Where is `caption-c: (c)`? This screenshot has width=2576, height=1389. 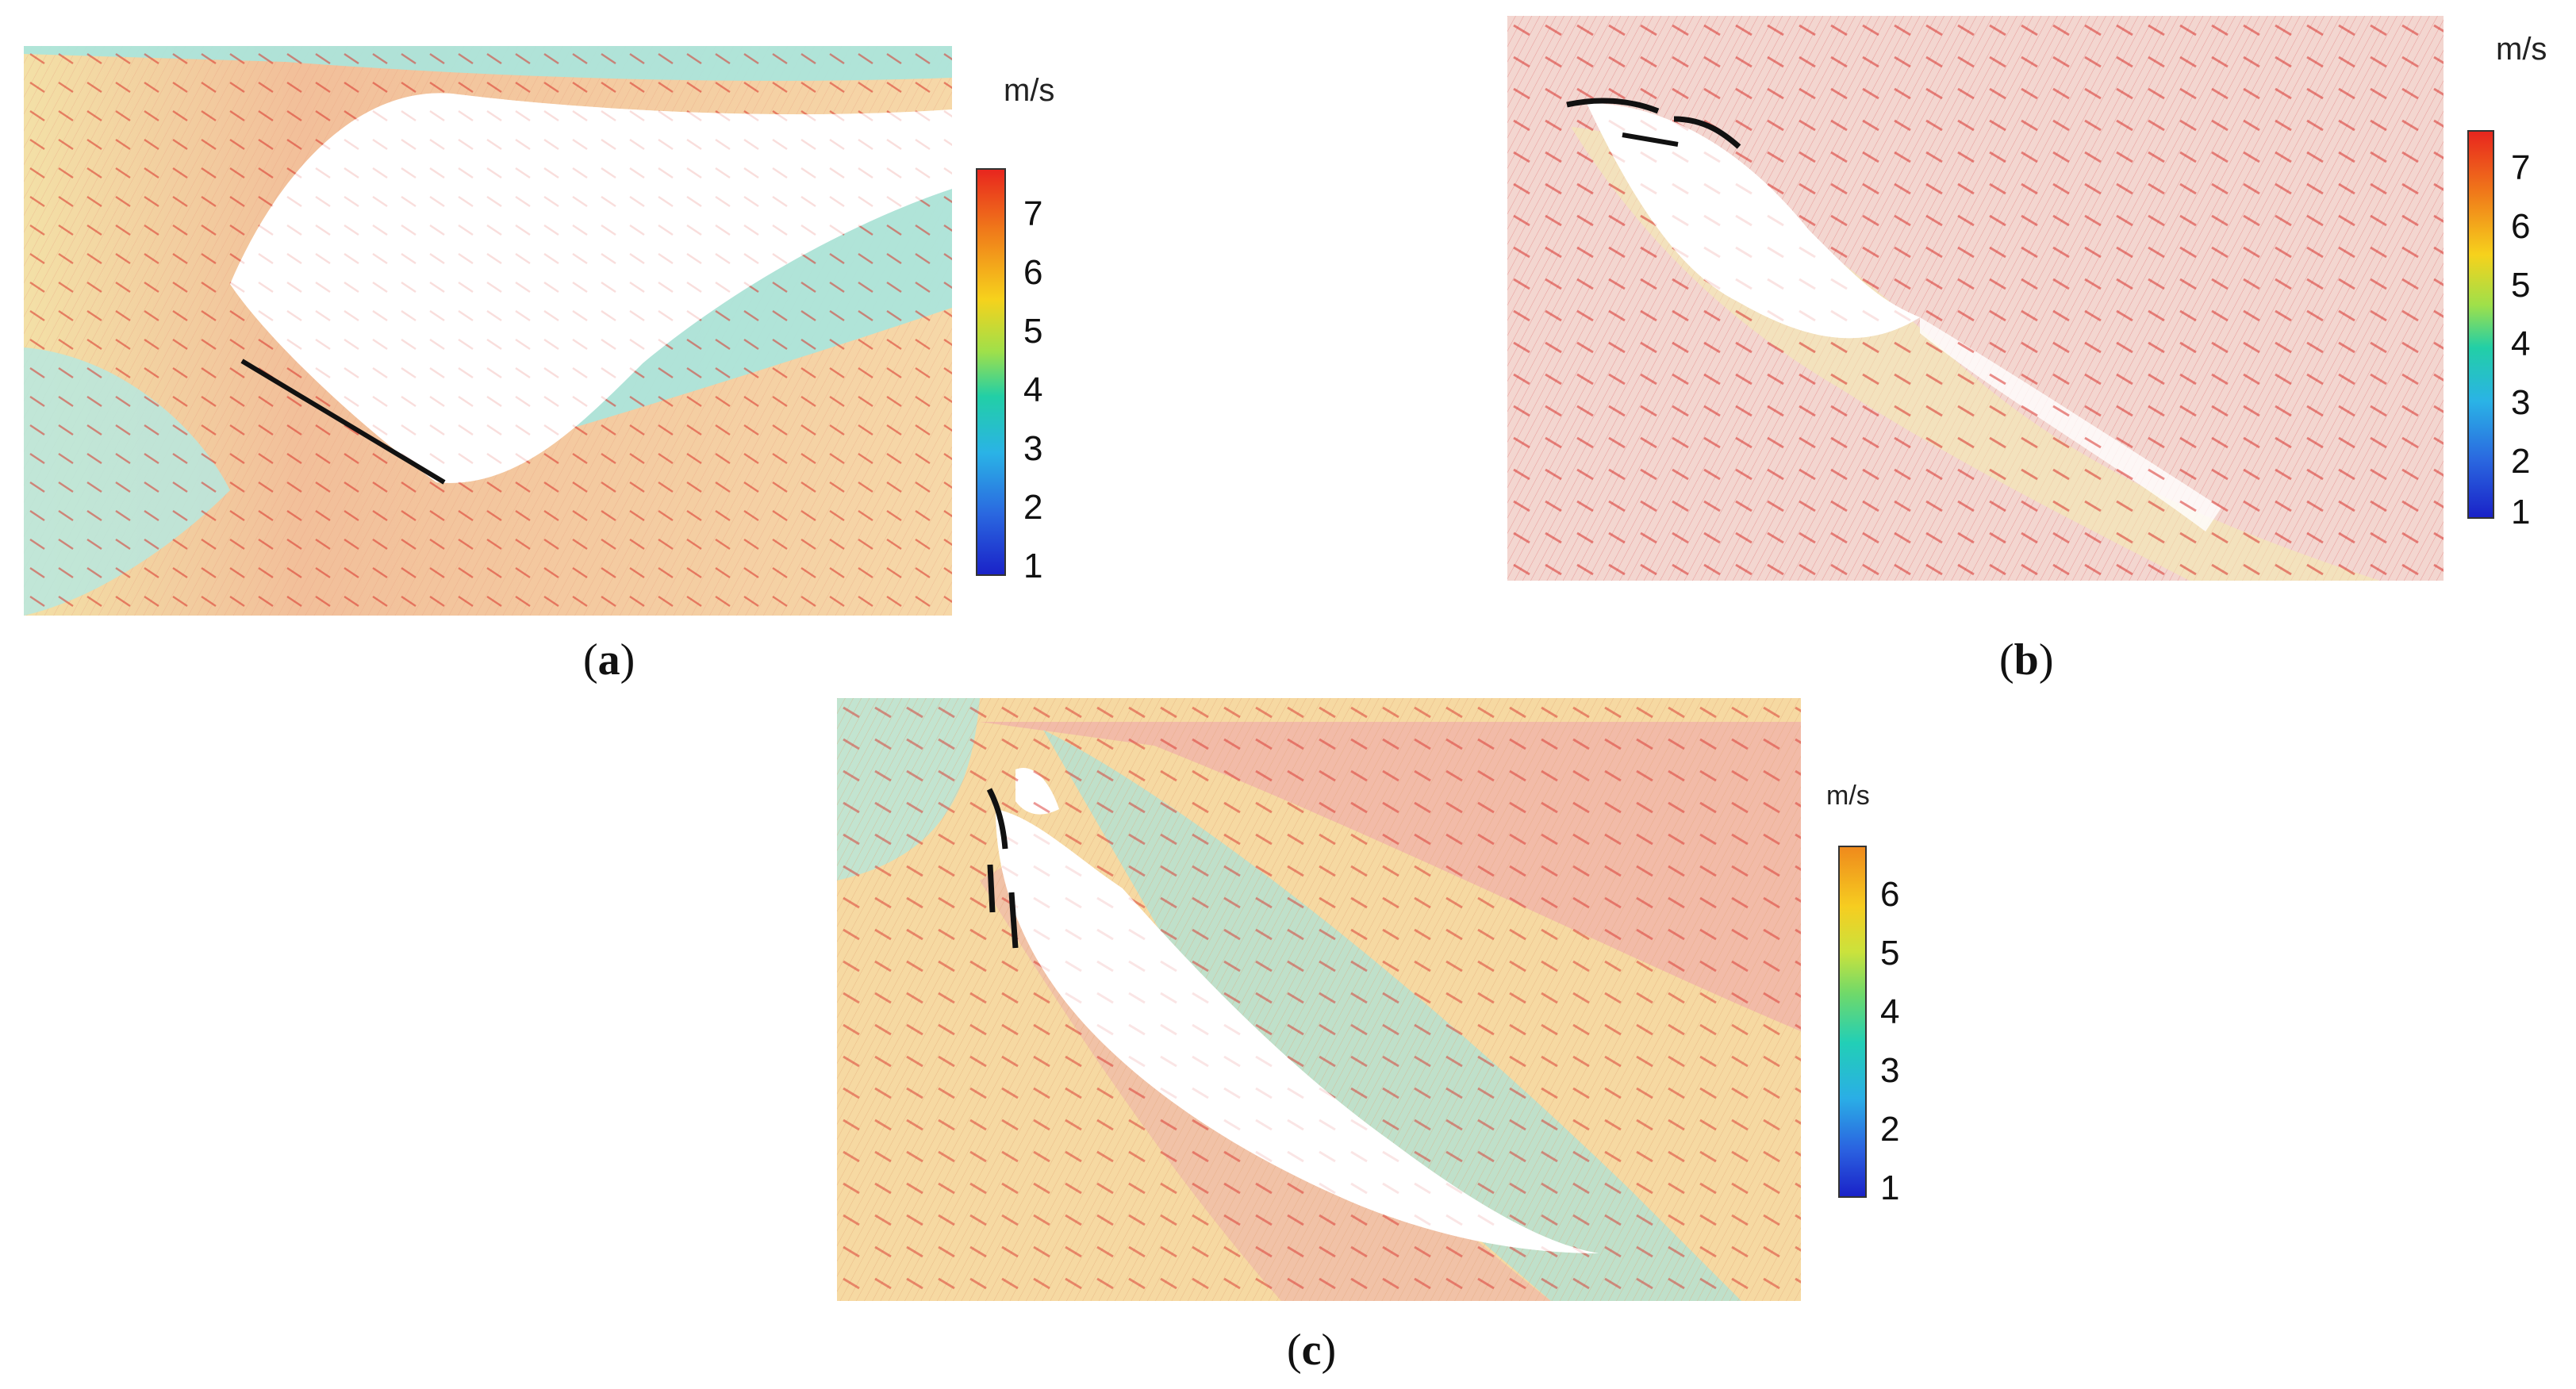
caption-c: (c) is located at coordinates (1312, 1350).